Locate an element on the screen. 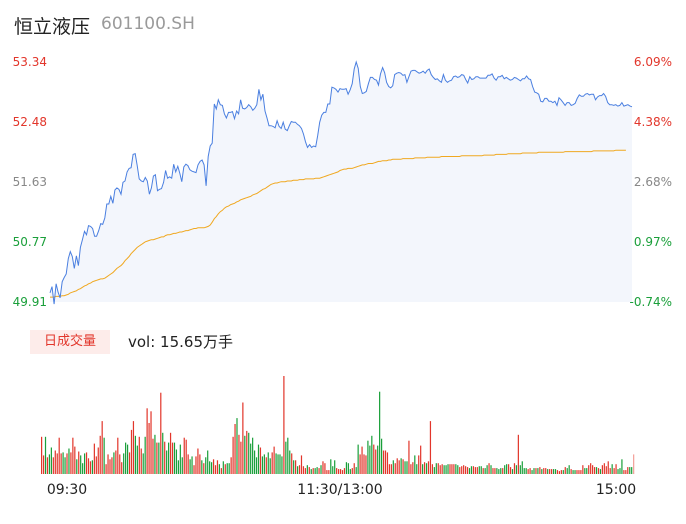 This screenshot has width=686, height=524. price-tick-label: 51.63 is located at coordinates (30, 182).